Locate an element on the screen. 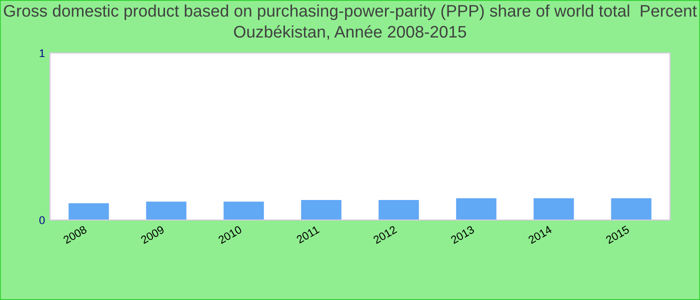  x-tick-label: 2011 is located at coordinates (308, 234).